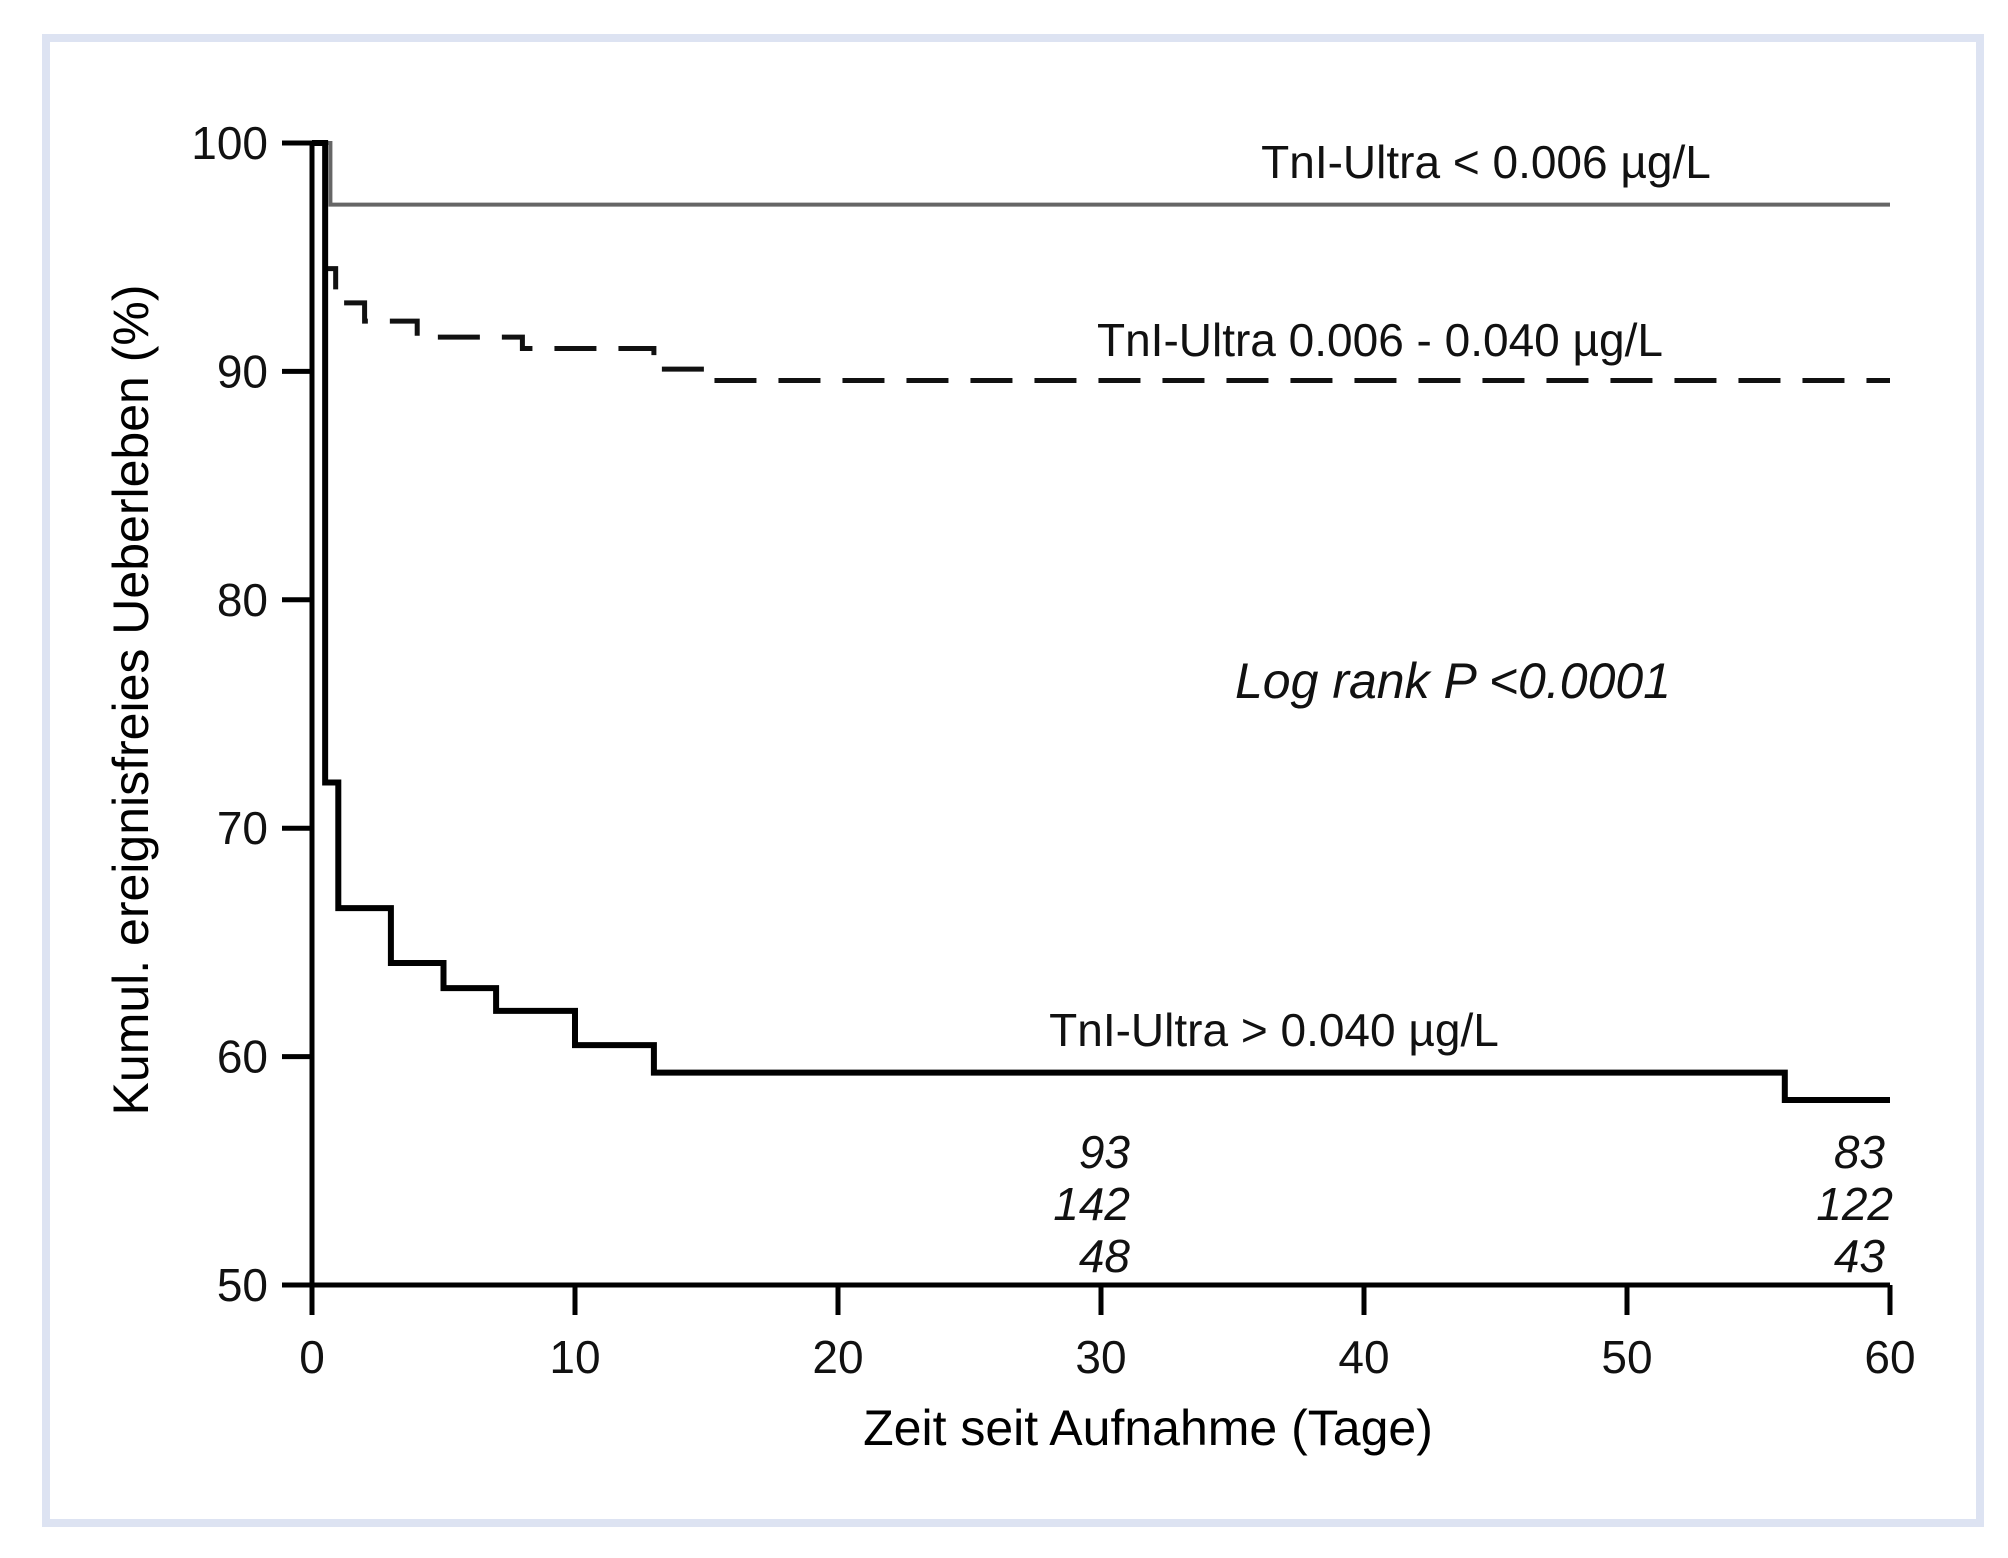  What do you see at coordinates (1860, 1256) in the screenshot?
I see `risk-60-row3: 43` at bounding box center [1860, 1256].